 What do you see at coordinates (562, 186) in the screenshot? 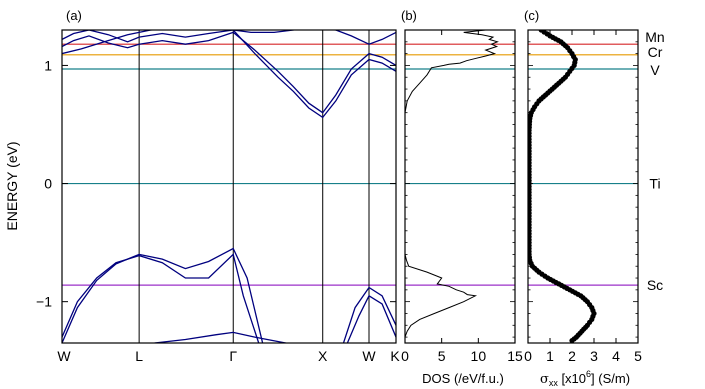
I see `conductivity-points` at bounding box center [562, 186].